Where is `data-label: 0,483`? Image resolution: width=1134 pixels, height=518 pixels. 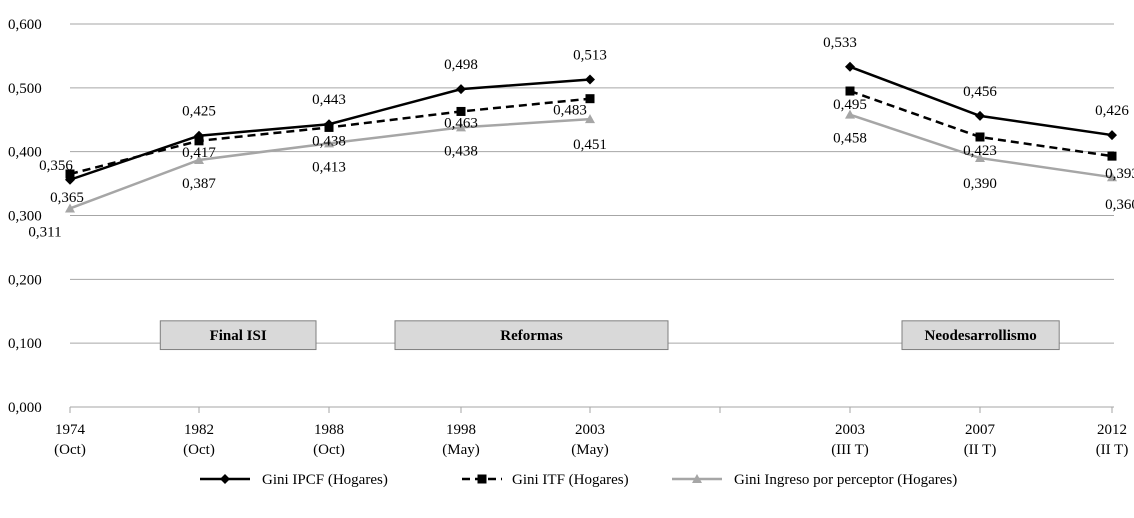
data-label: 0,483 is located at coordinates (570, 111).